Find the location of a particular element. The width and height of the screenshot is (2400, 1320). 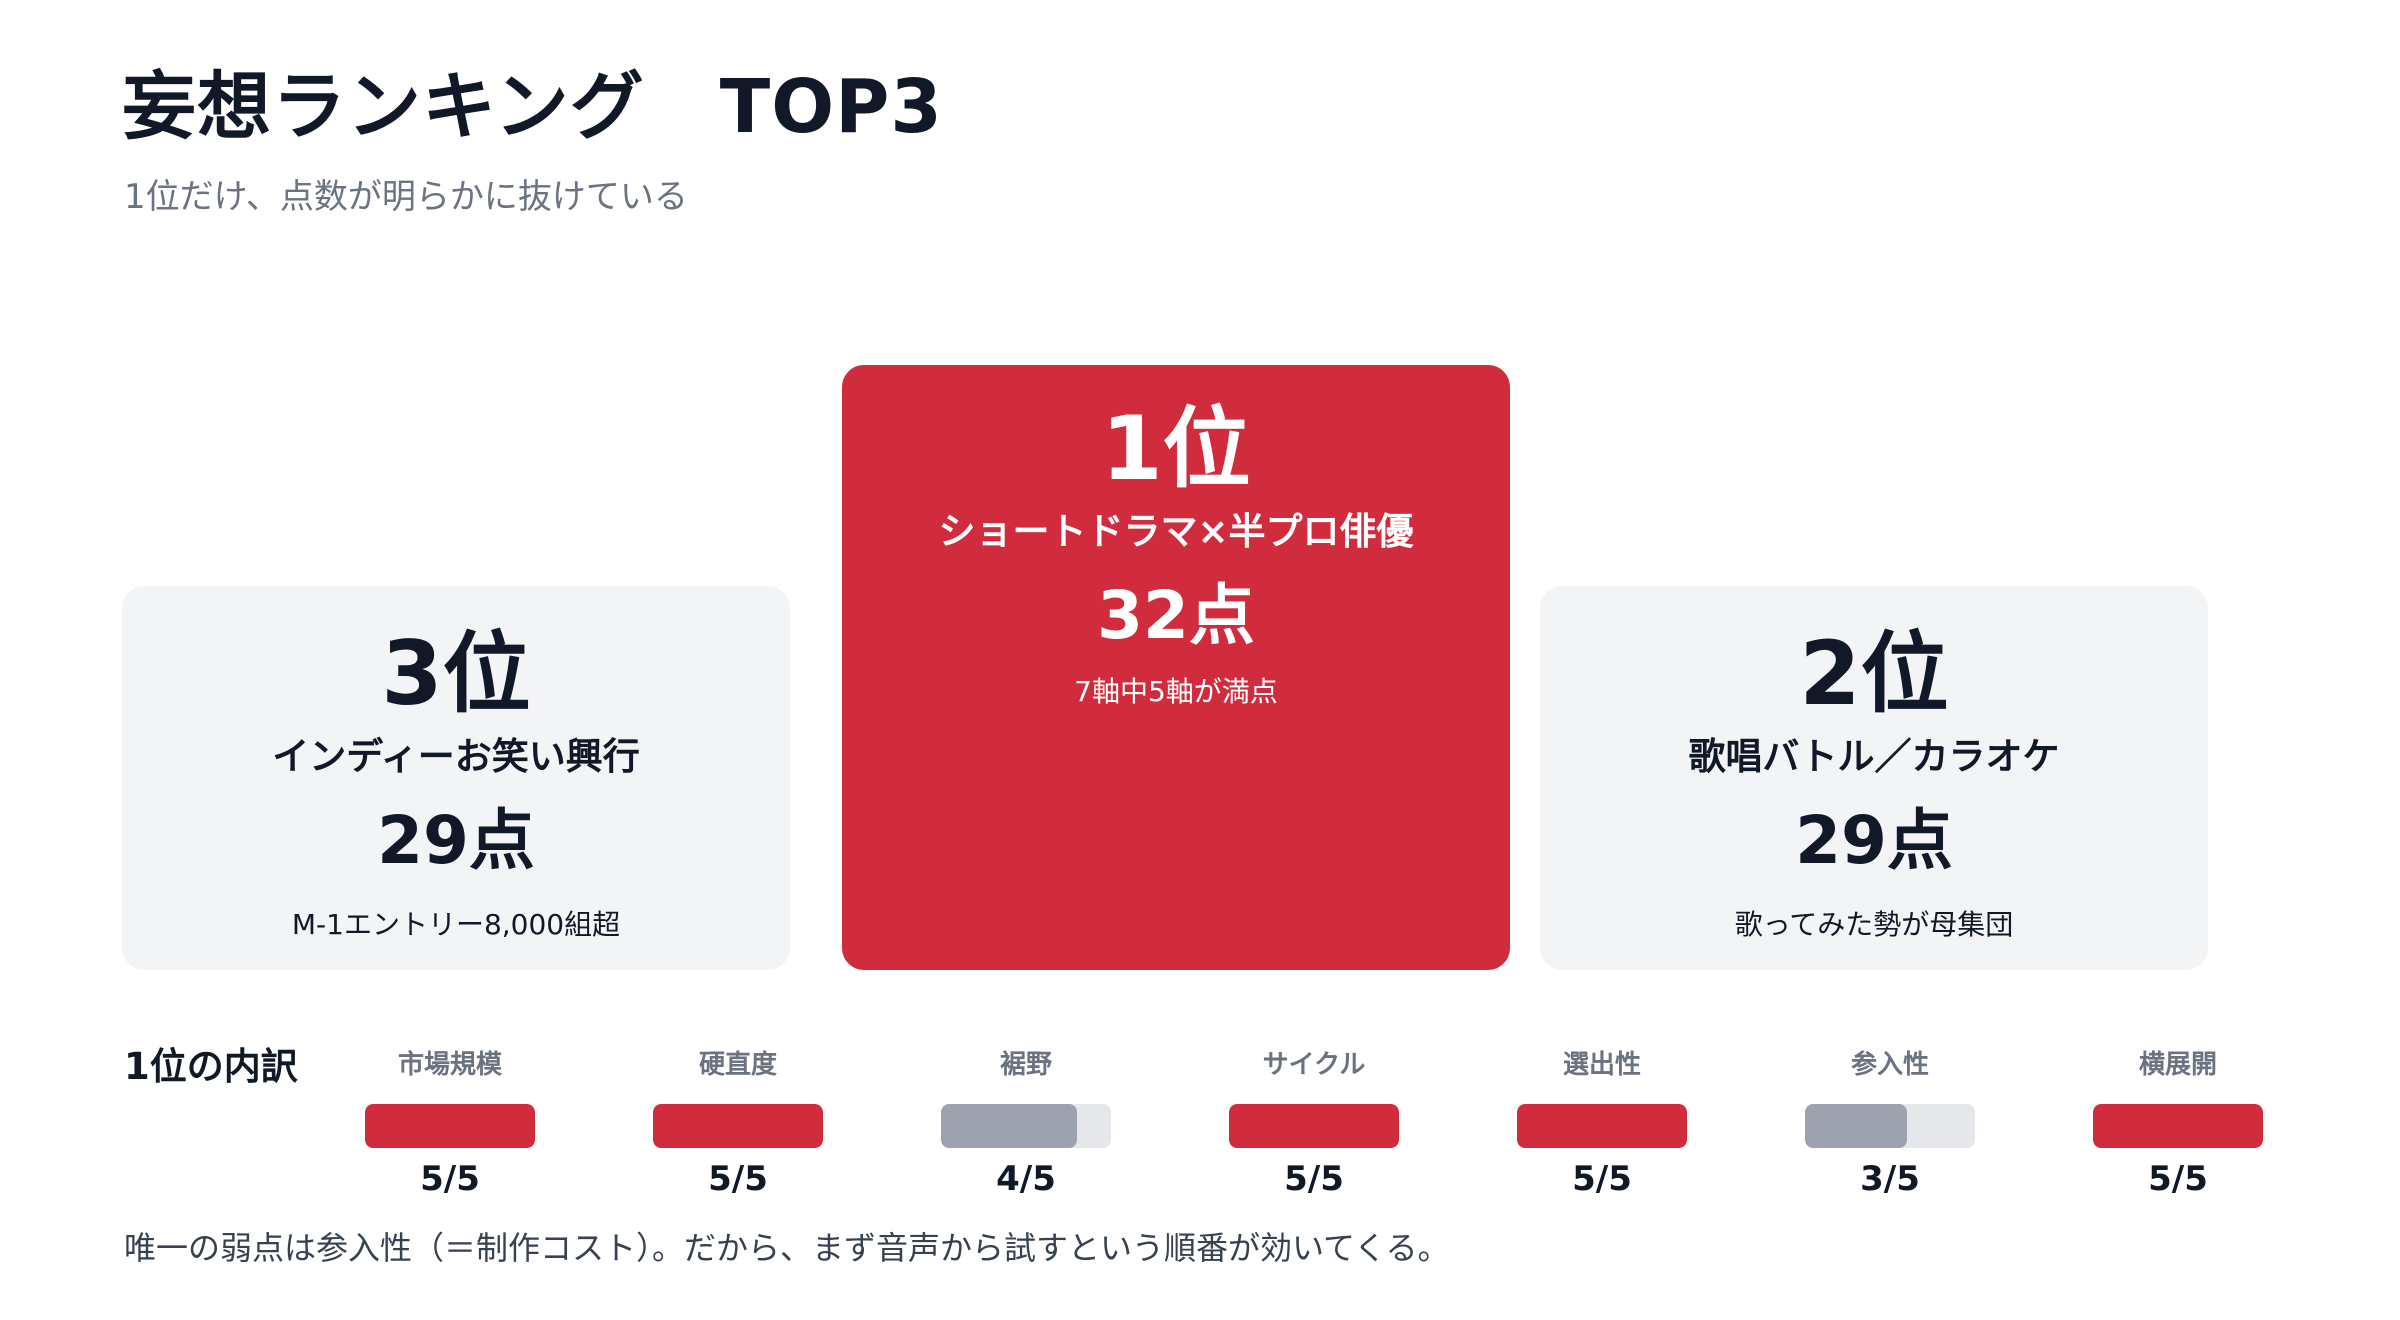

rank-card-first: 1位 ショートドラマ×半プロ俳優 32点 7軸中5軸が満点 is located at coordinates (1176, 667).